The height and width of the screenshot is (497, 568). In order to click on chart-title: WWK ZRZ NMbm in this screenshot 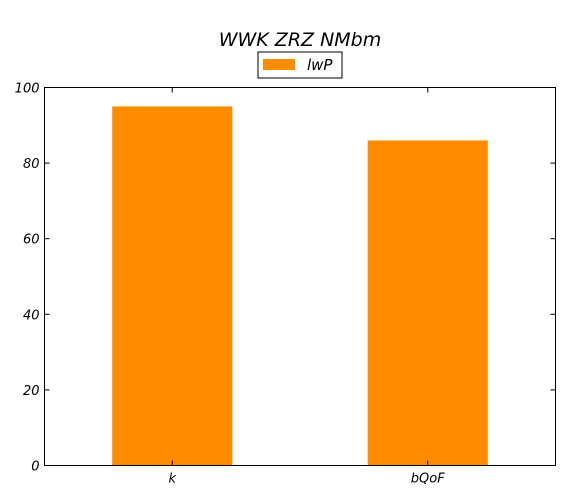, I will do `click(300, 40)`.